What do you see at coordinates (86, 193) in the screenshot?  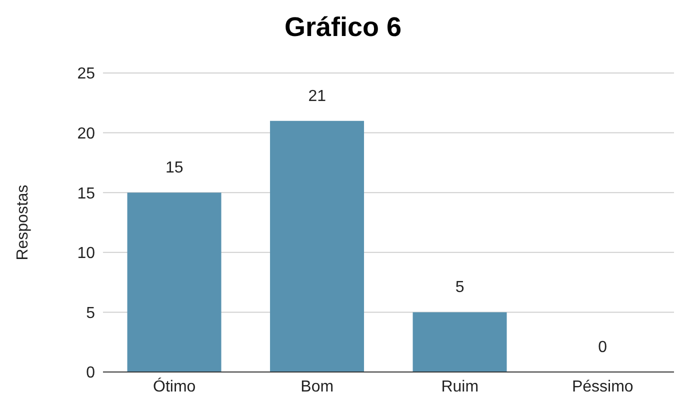 I see `y-tick-label: 15` at bounding box center [86, 193].